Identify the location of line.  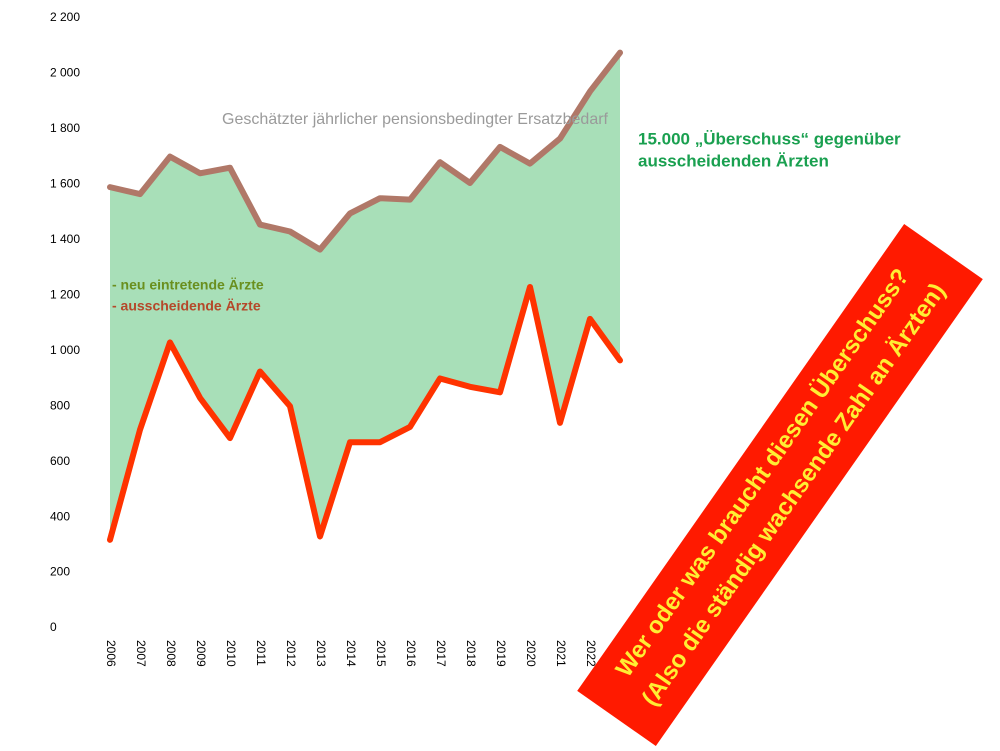
(365, 151).